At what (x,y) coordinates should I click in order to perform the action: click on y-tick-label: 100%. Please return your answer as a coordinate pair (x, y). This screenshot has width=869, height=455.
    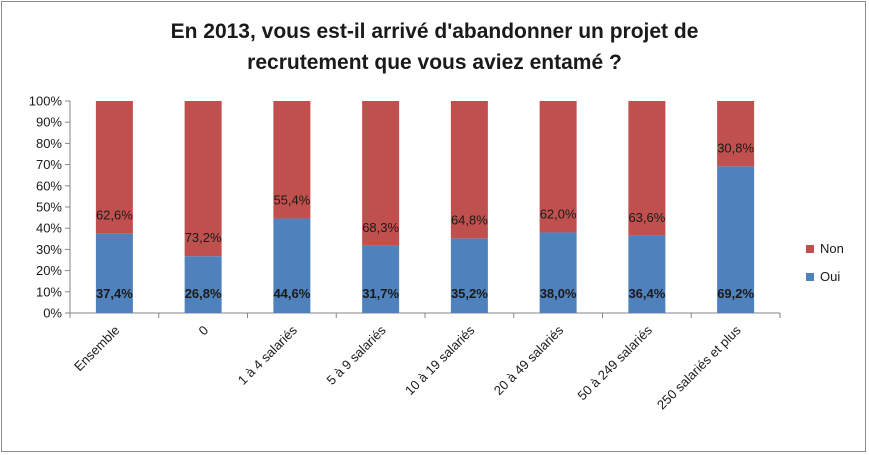
    Looking at the image, I should click on (46, 101).